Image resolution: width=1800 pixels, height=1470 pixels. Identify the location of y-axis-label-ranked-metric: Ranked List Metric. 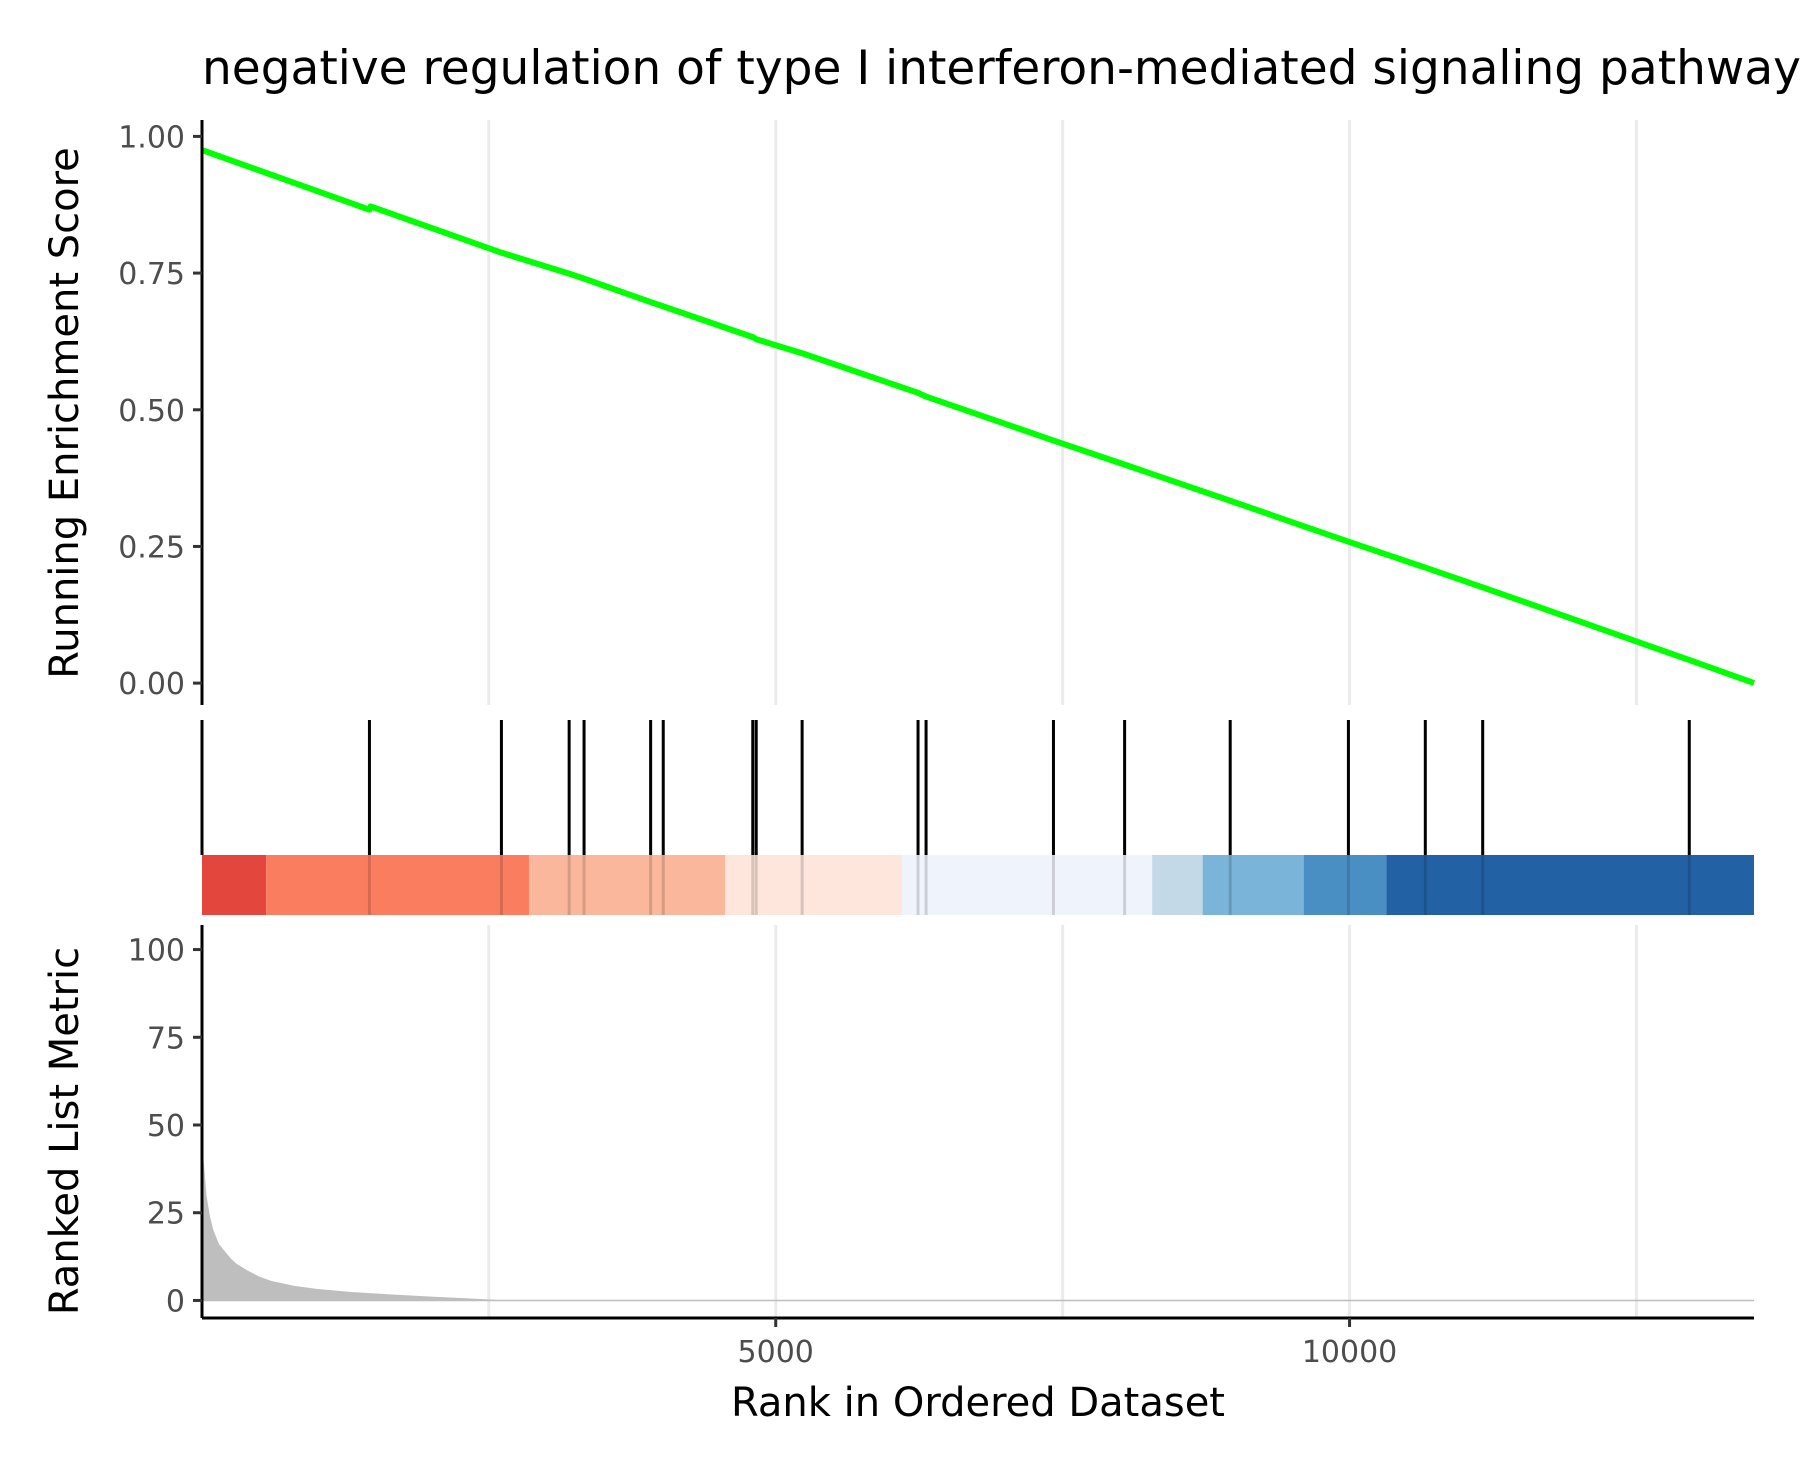
(65, 1131).